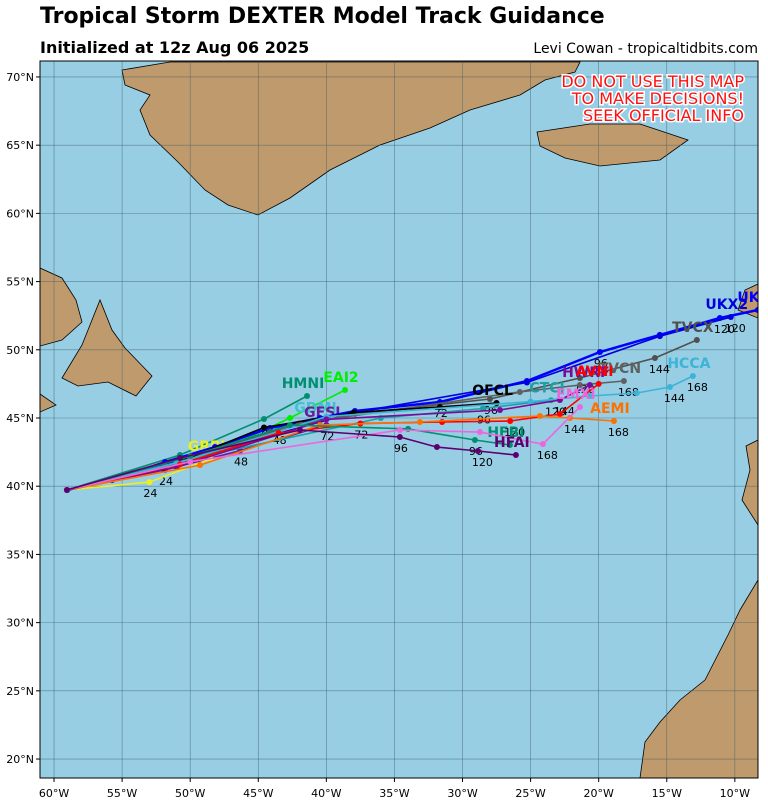  Describe the element at coordinates (620, 369) in the screenshot. I see `model-label: TVCN` at that location.